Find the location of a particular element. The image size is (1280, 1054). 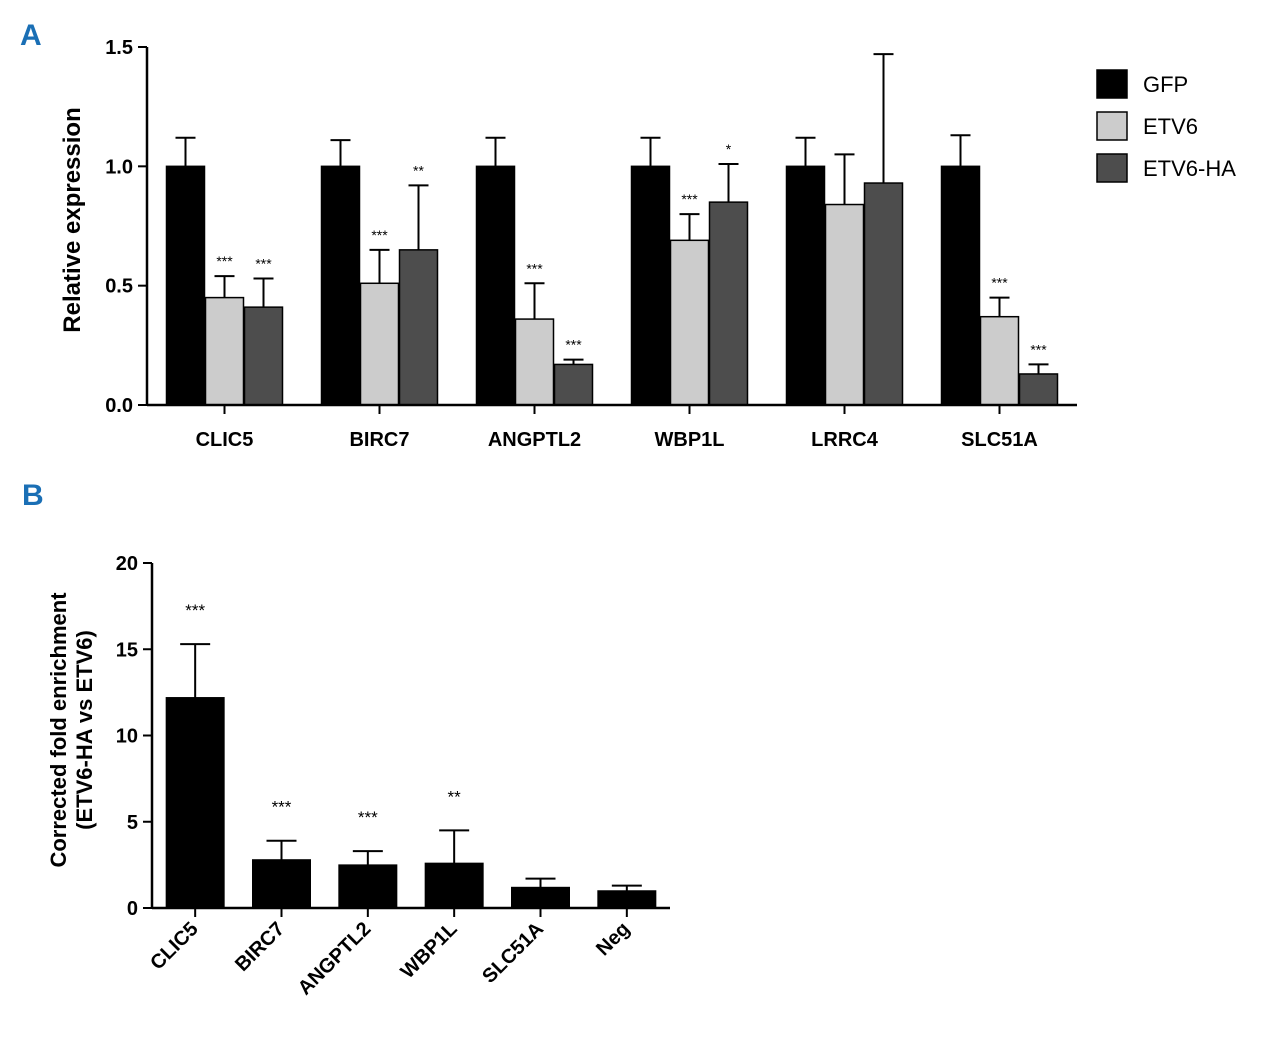

x-tick-label-neg: Neg is located at coordinates (613, 939).